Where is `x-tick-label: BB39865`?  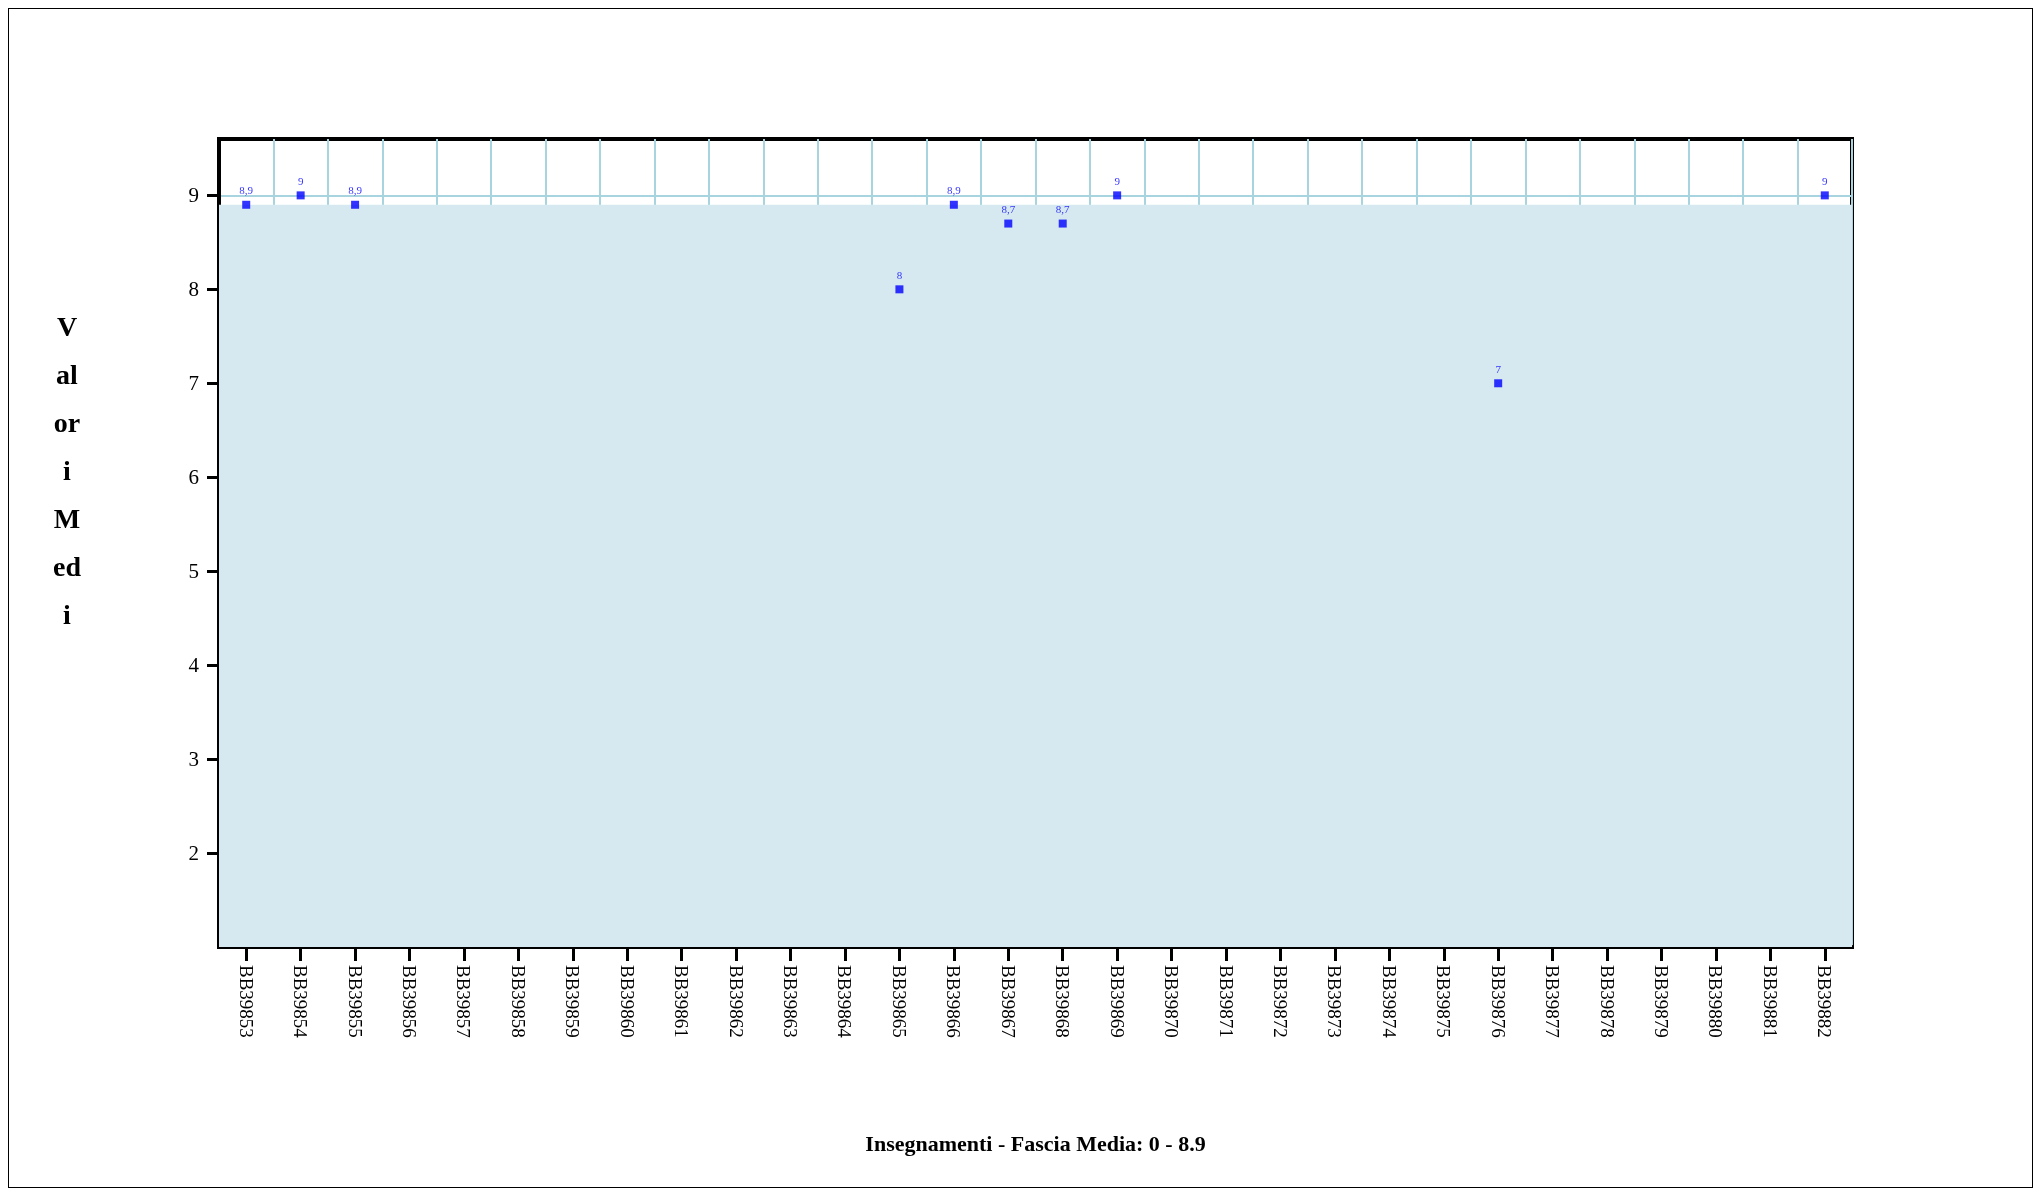
x-tick-label: BB39865 is located at coordinates (899, 1001).